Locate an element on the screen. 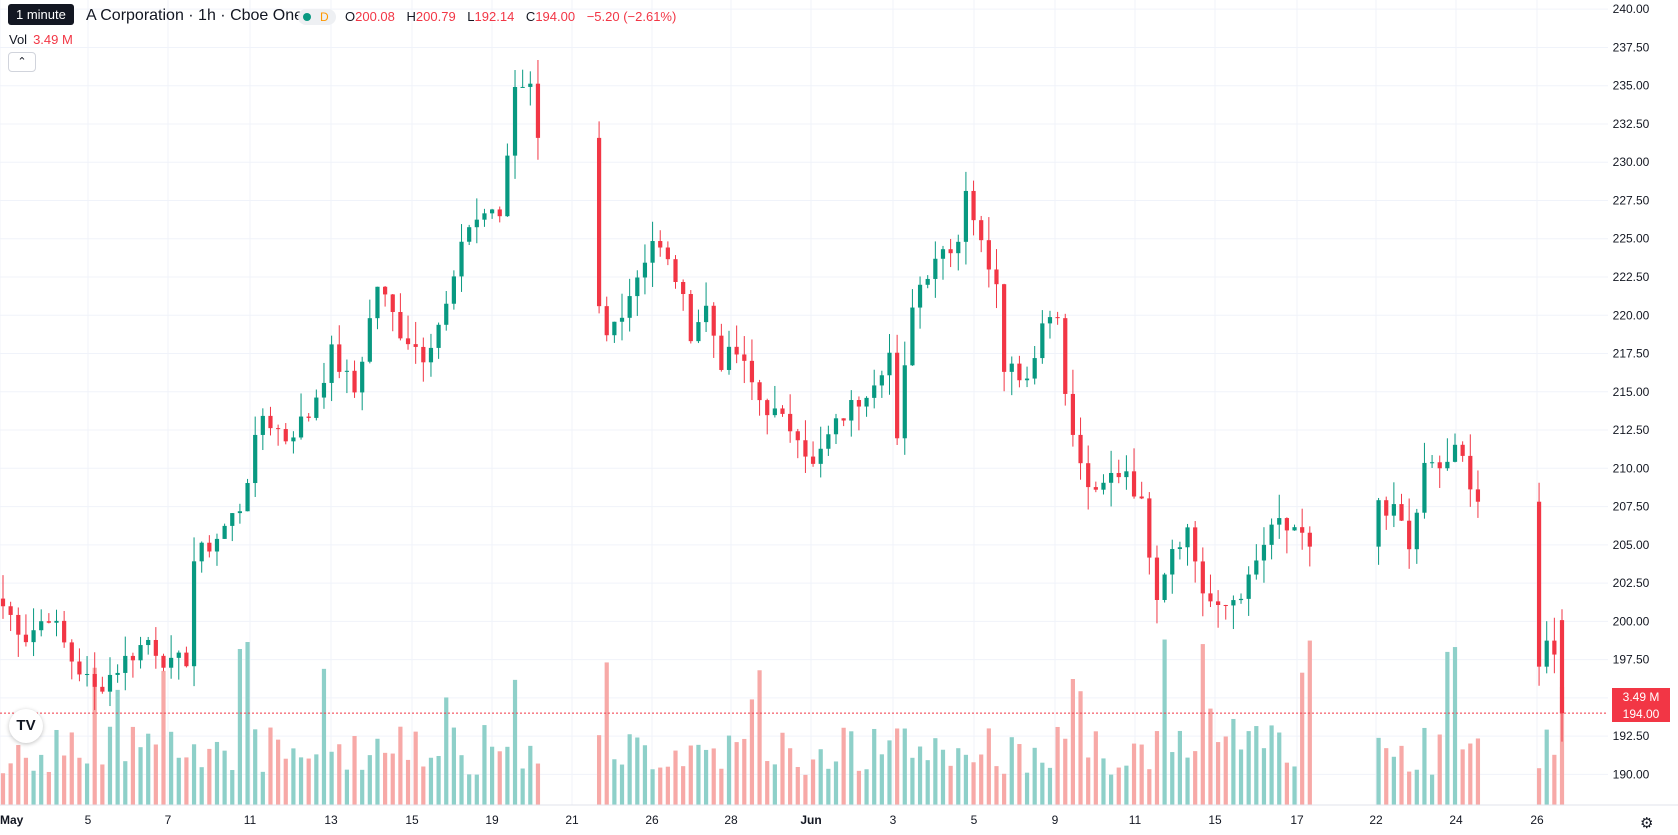  x-tick-label: 26 is located at coordinates (652, 820).